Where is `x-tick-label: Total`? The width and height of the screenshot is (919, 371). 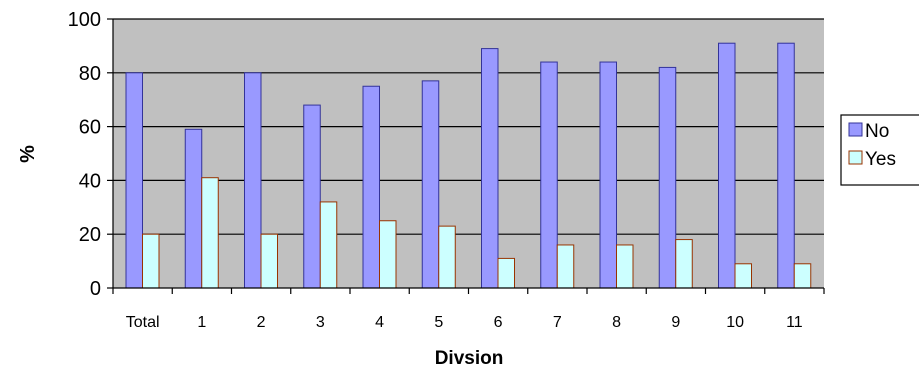 x-tick-label: Total is located at coordinates (143, 322).